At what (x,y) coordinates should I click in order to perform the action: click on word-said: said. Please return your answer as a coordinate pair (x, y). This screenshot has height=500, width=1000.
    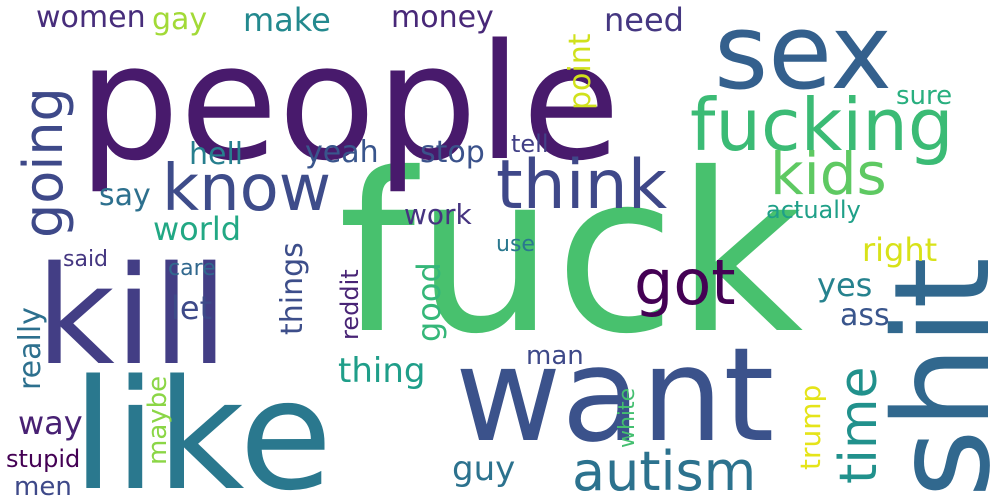
    Looking at the image, I should click on (85, 259).